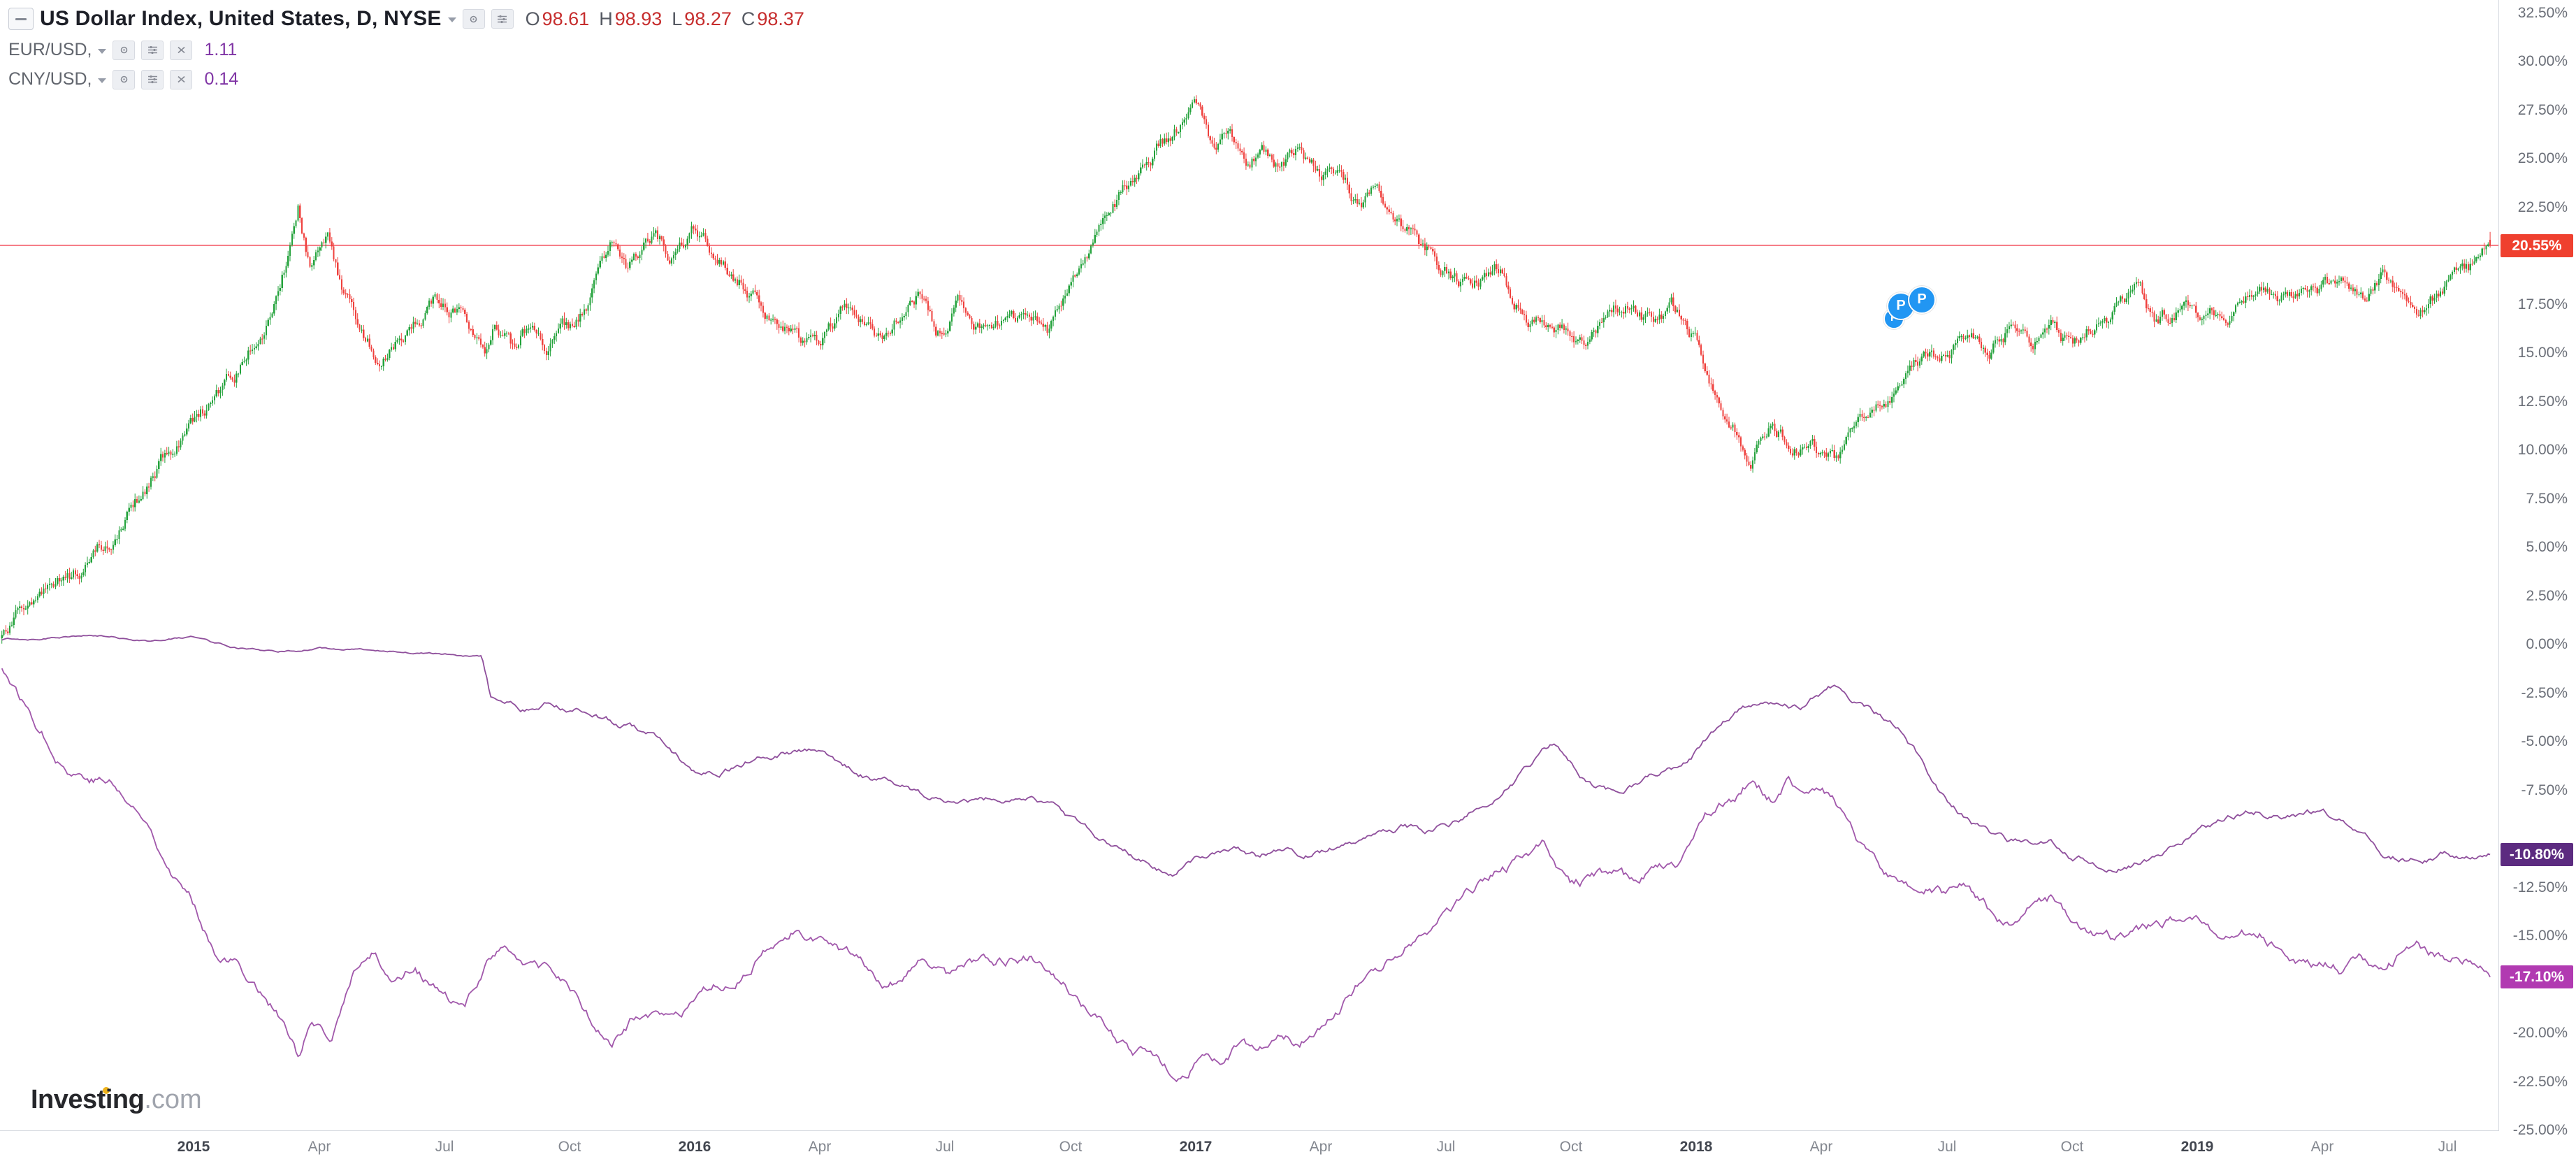 Image resolution: width=2576 pixels, height=1166 pixels. Describe the element at coordinates (1922, 300) in the screenshot. I see `event-marker-p: P` at that location.